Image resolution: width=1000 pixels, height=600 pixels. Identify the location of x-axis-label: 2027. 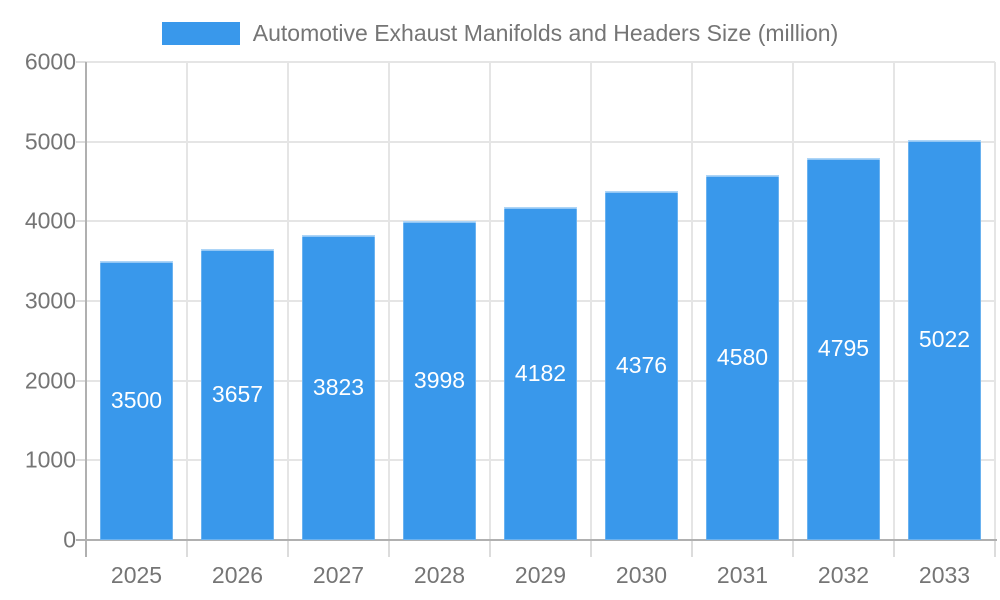
(338, 575).